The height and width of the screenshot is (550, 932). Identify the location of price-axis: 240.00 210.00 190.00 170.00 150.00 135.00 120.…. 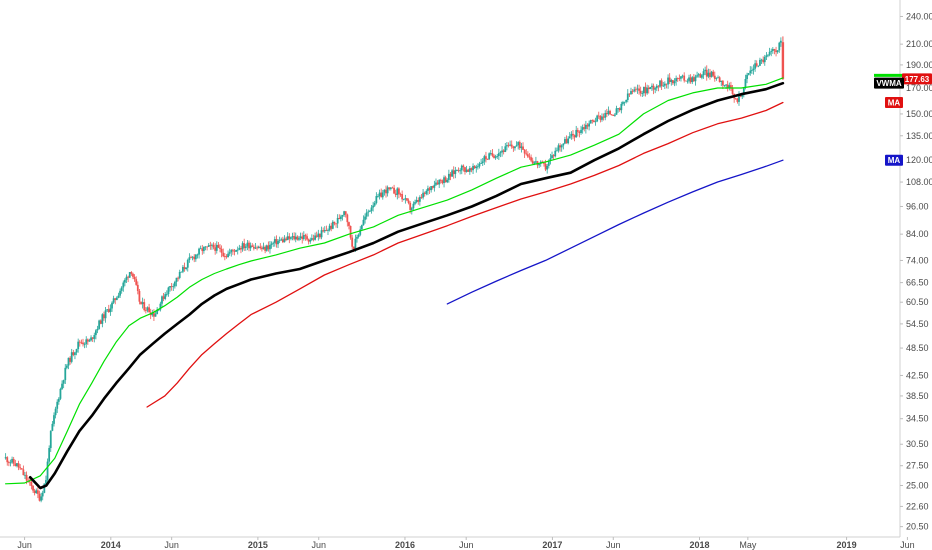
(916, 271).